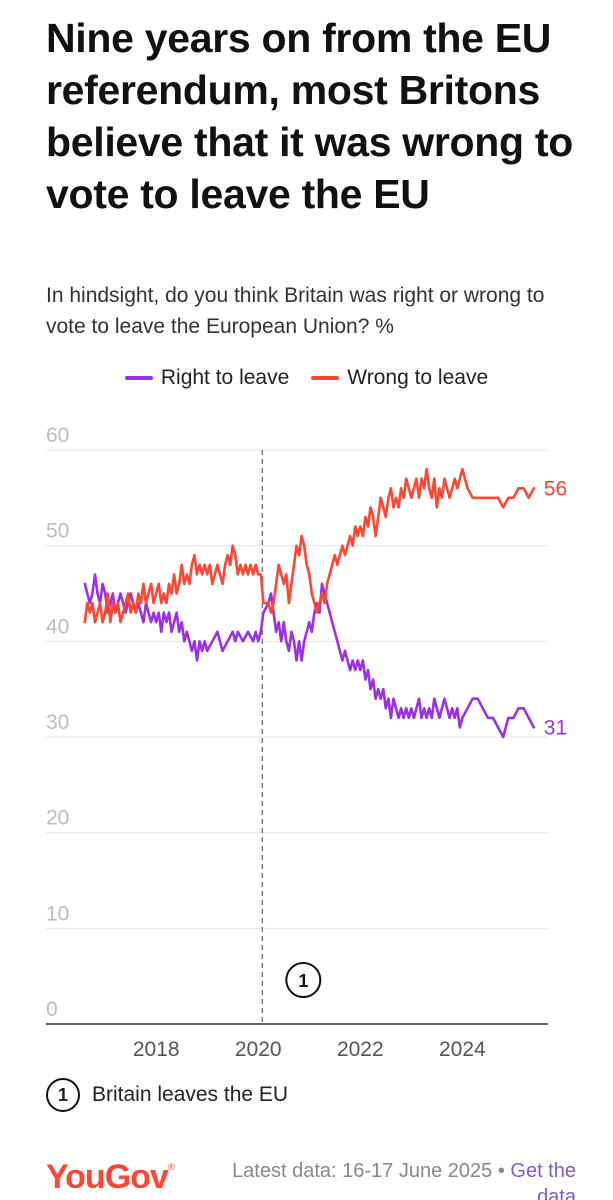  What do you see at coordinates (156, 1049) in the screenshot?
I see `x-tick-label-2018: 2018` at bounding box center [156, 1049].